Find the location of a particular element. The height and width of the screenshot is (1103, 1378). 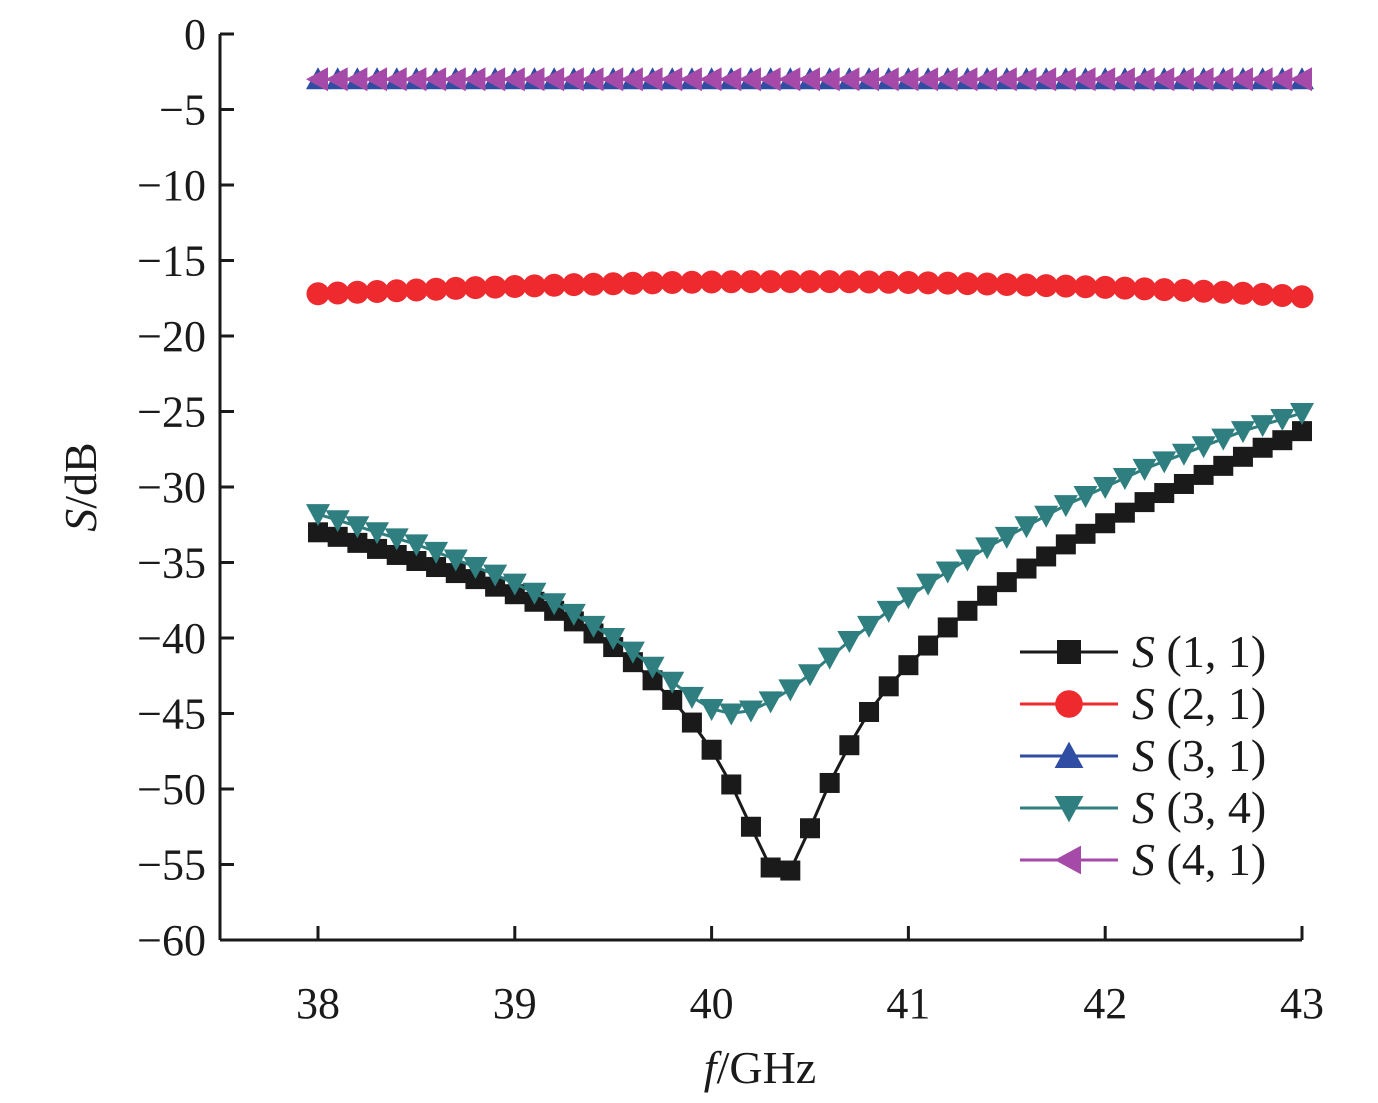

x-tick-label: 42 is located at coordinates (1105, 1003).